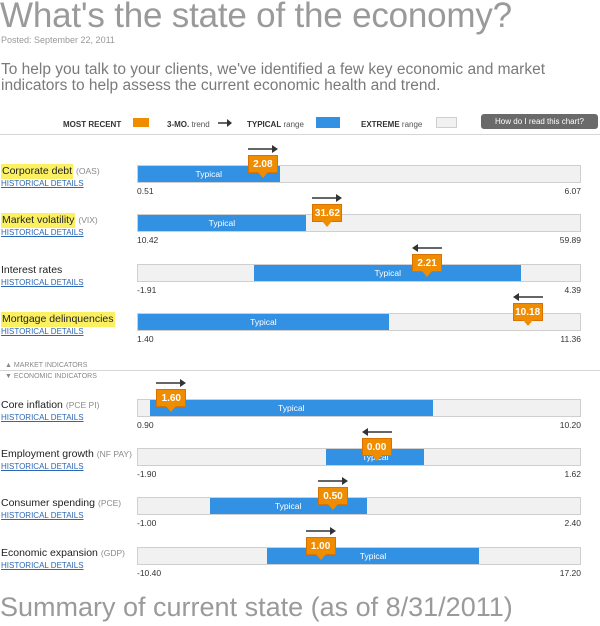 The image size is (600, 626). Describe the element at coordinates (300, 370) in the screenshot. I see `section-divider` at that location.